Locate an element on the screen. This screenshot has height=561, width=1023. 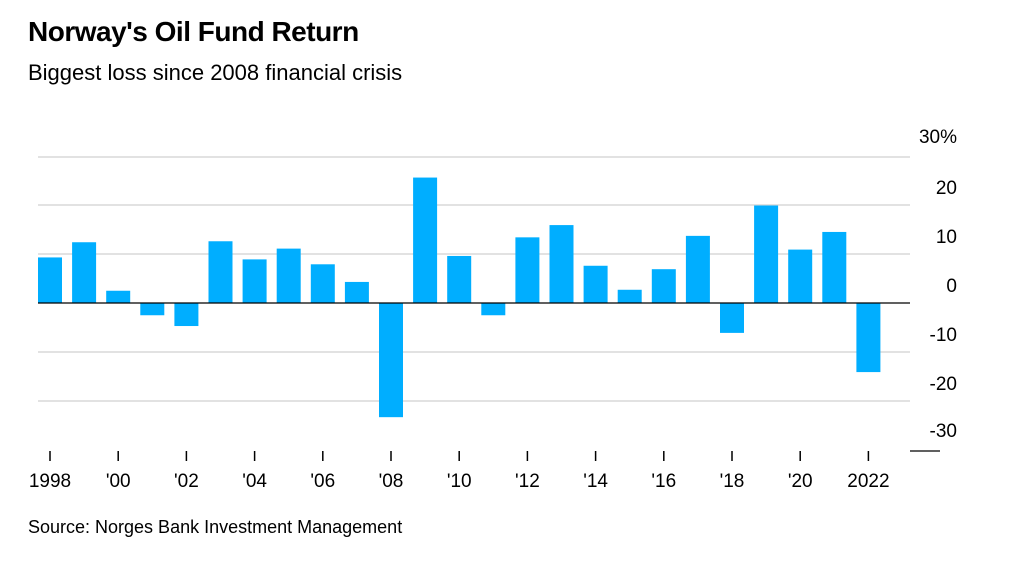
bar-2009 is located at coordinates (425, 240).